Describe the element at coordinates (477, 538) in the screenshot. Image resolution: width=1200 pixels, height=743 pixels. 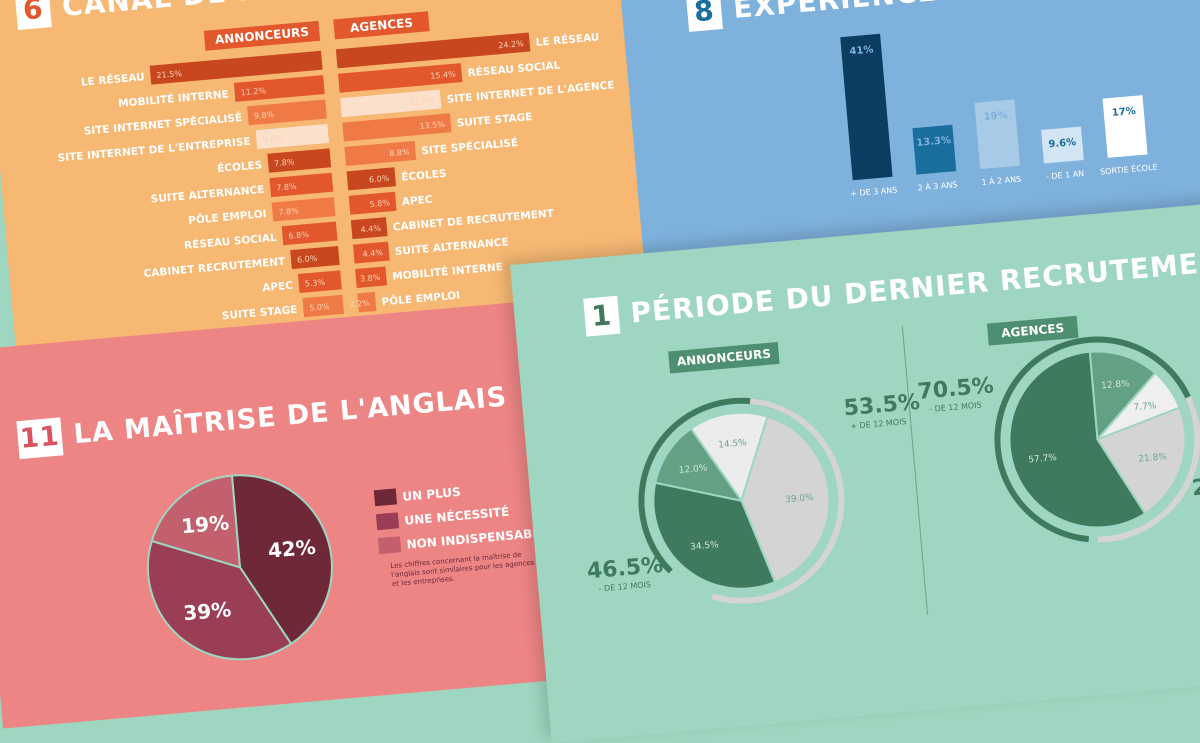
I see `anglais-legend-label: NON INDISPENSABLE` at that location.